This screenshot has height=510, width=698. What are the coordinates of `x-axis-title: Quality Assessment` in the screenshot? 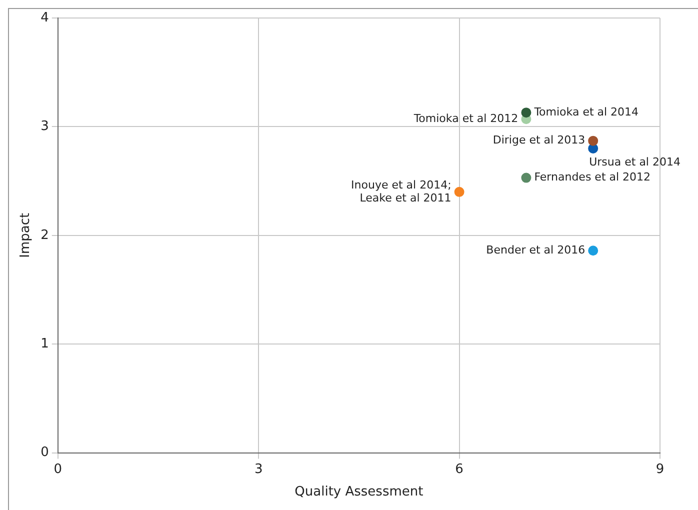 It's located at (359, 492).